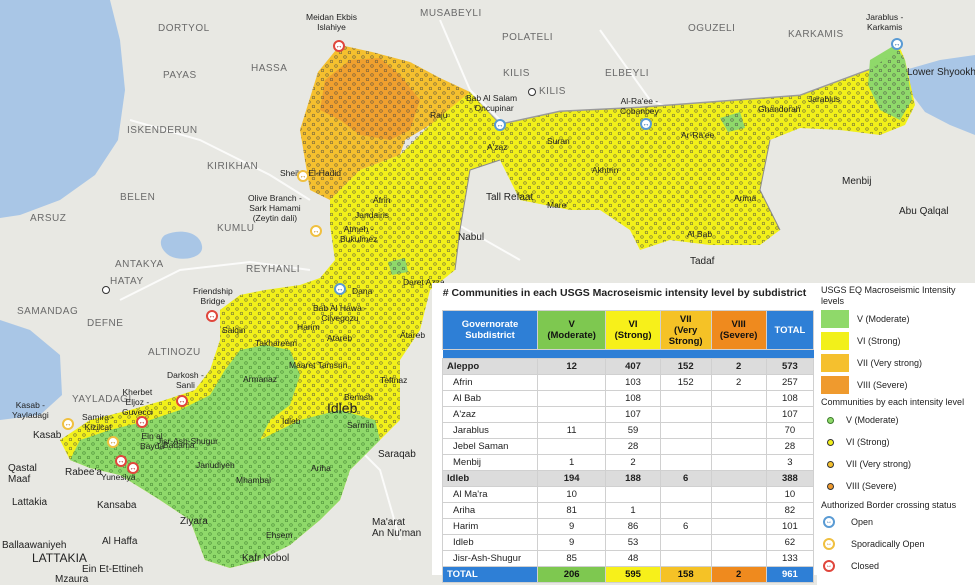  Describe the element at coordinates (68, 424) in the screenshot. I see `crossing-kasab: ↔` at that location.